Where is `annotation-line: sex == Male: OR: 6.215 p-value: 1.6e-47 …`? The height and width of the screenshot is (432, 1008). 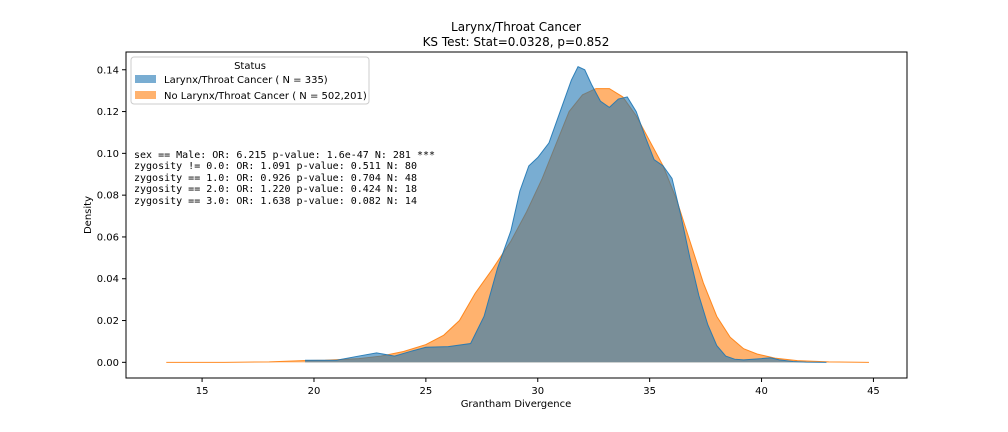
annotation-line: sex == Male: OR: 6.215 p-value: 1.6e-47 … is located at coordinates (284, 155).